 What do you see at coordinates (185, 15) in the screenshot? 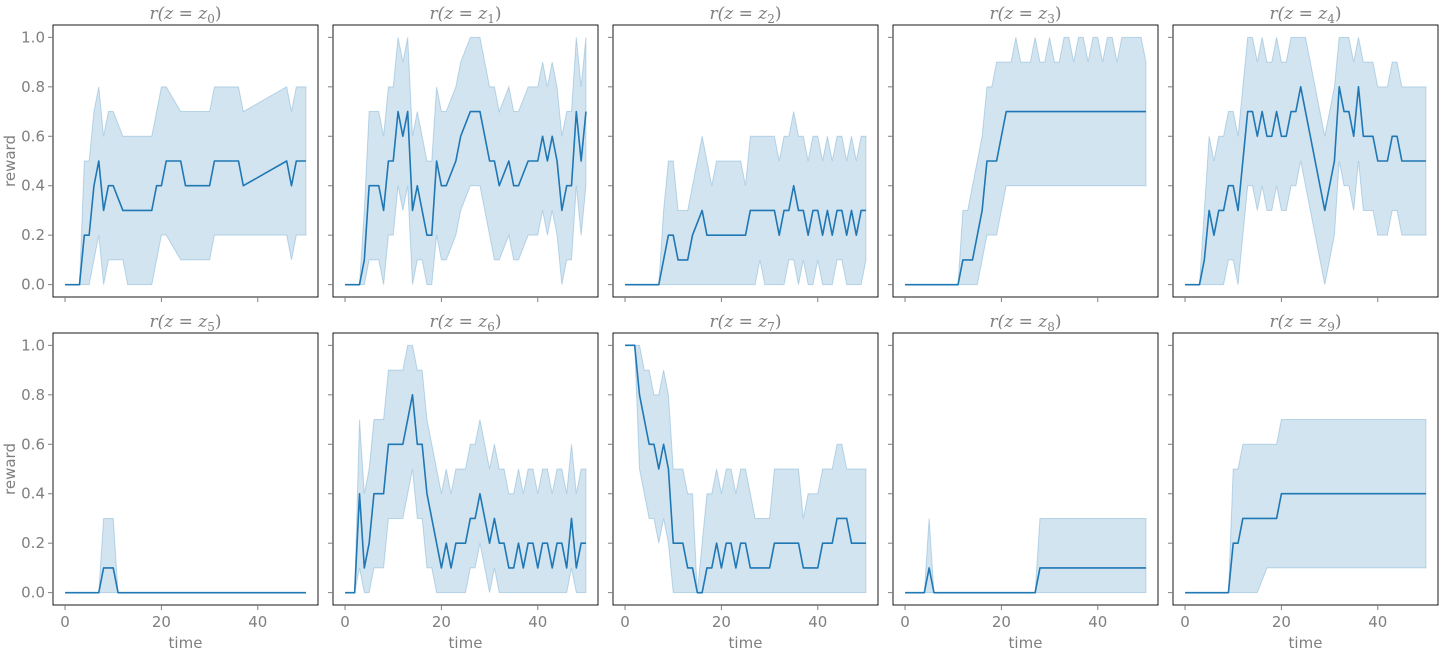
I see `panel-title: r(z = z0)` at bounding box center [185, 15].